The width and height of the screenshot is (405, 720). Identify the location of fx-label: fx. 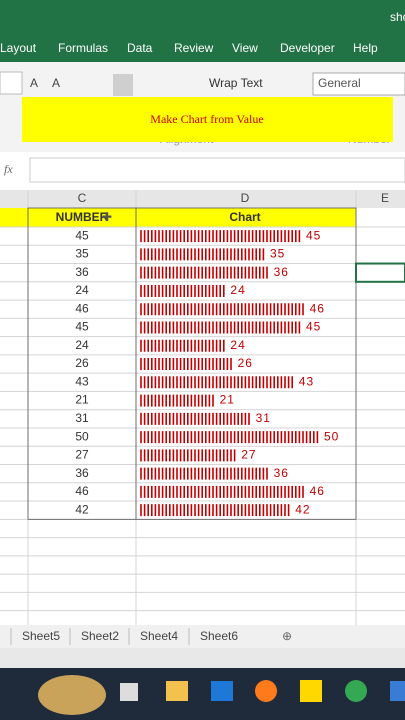
(8, 169).